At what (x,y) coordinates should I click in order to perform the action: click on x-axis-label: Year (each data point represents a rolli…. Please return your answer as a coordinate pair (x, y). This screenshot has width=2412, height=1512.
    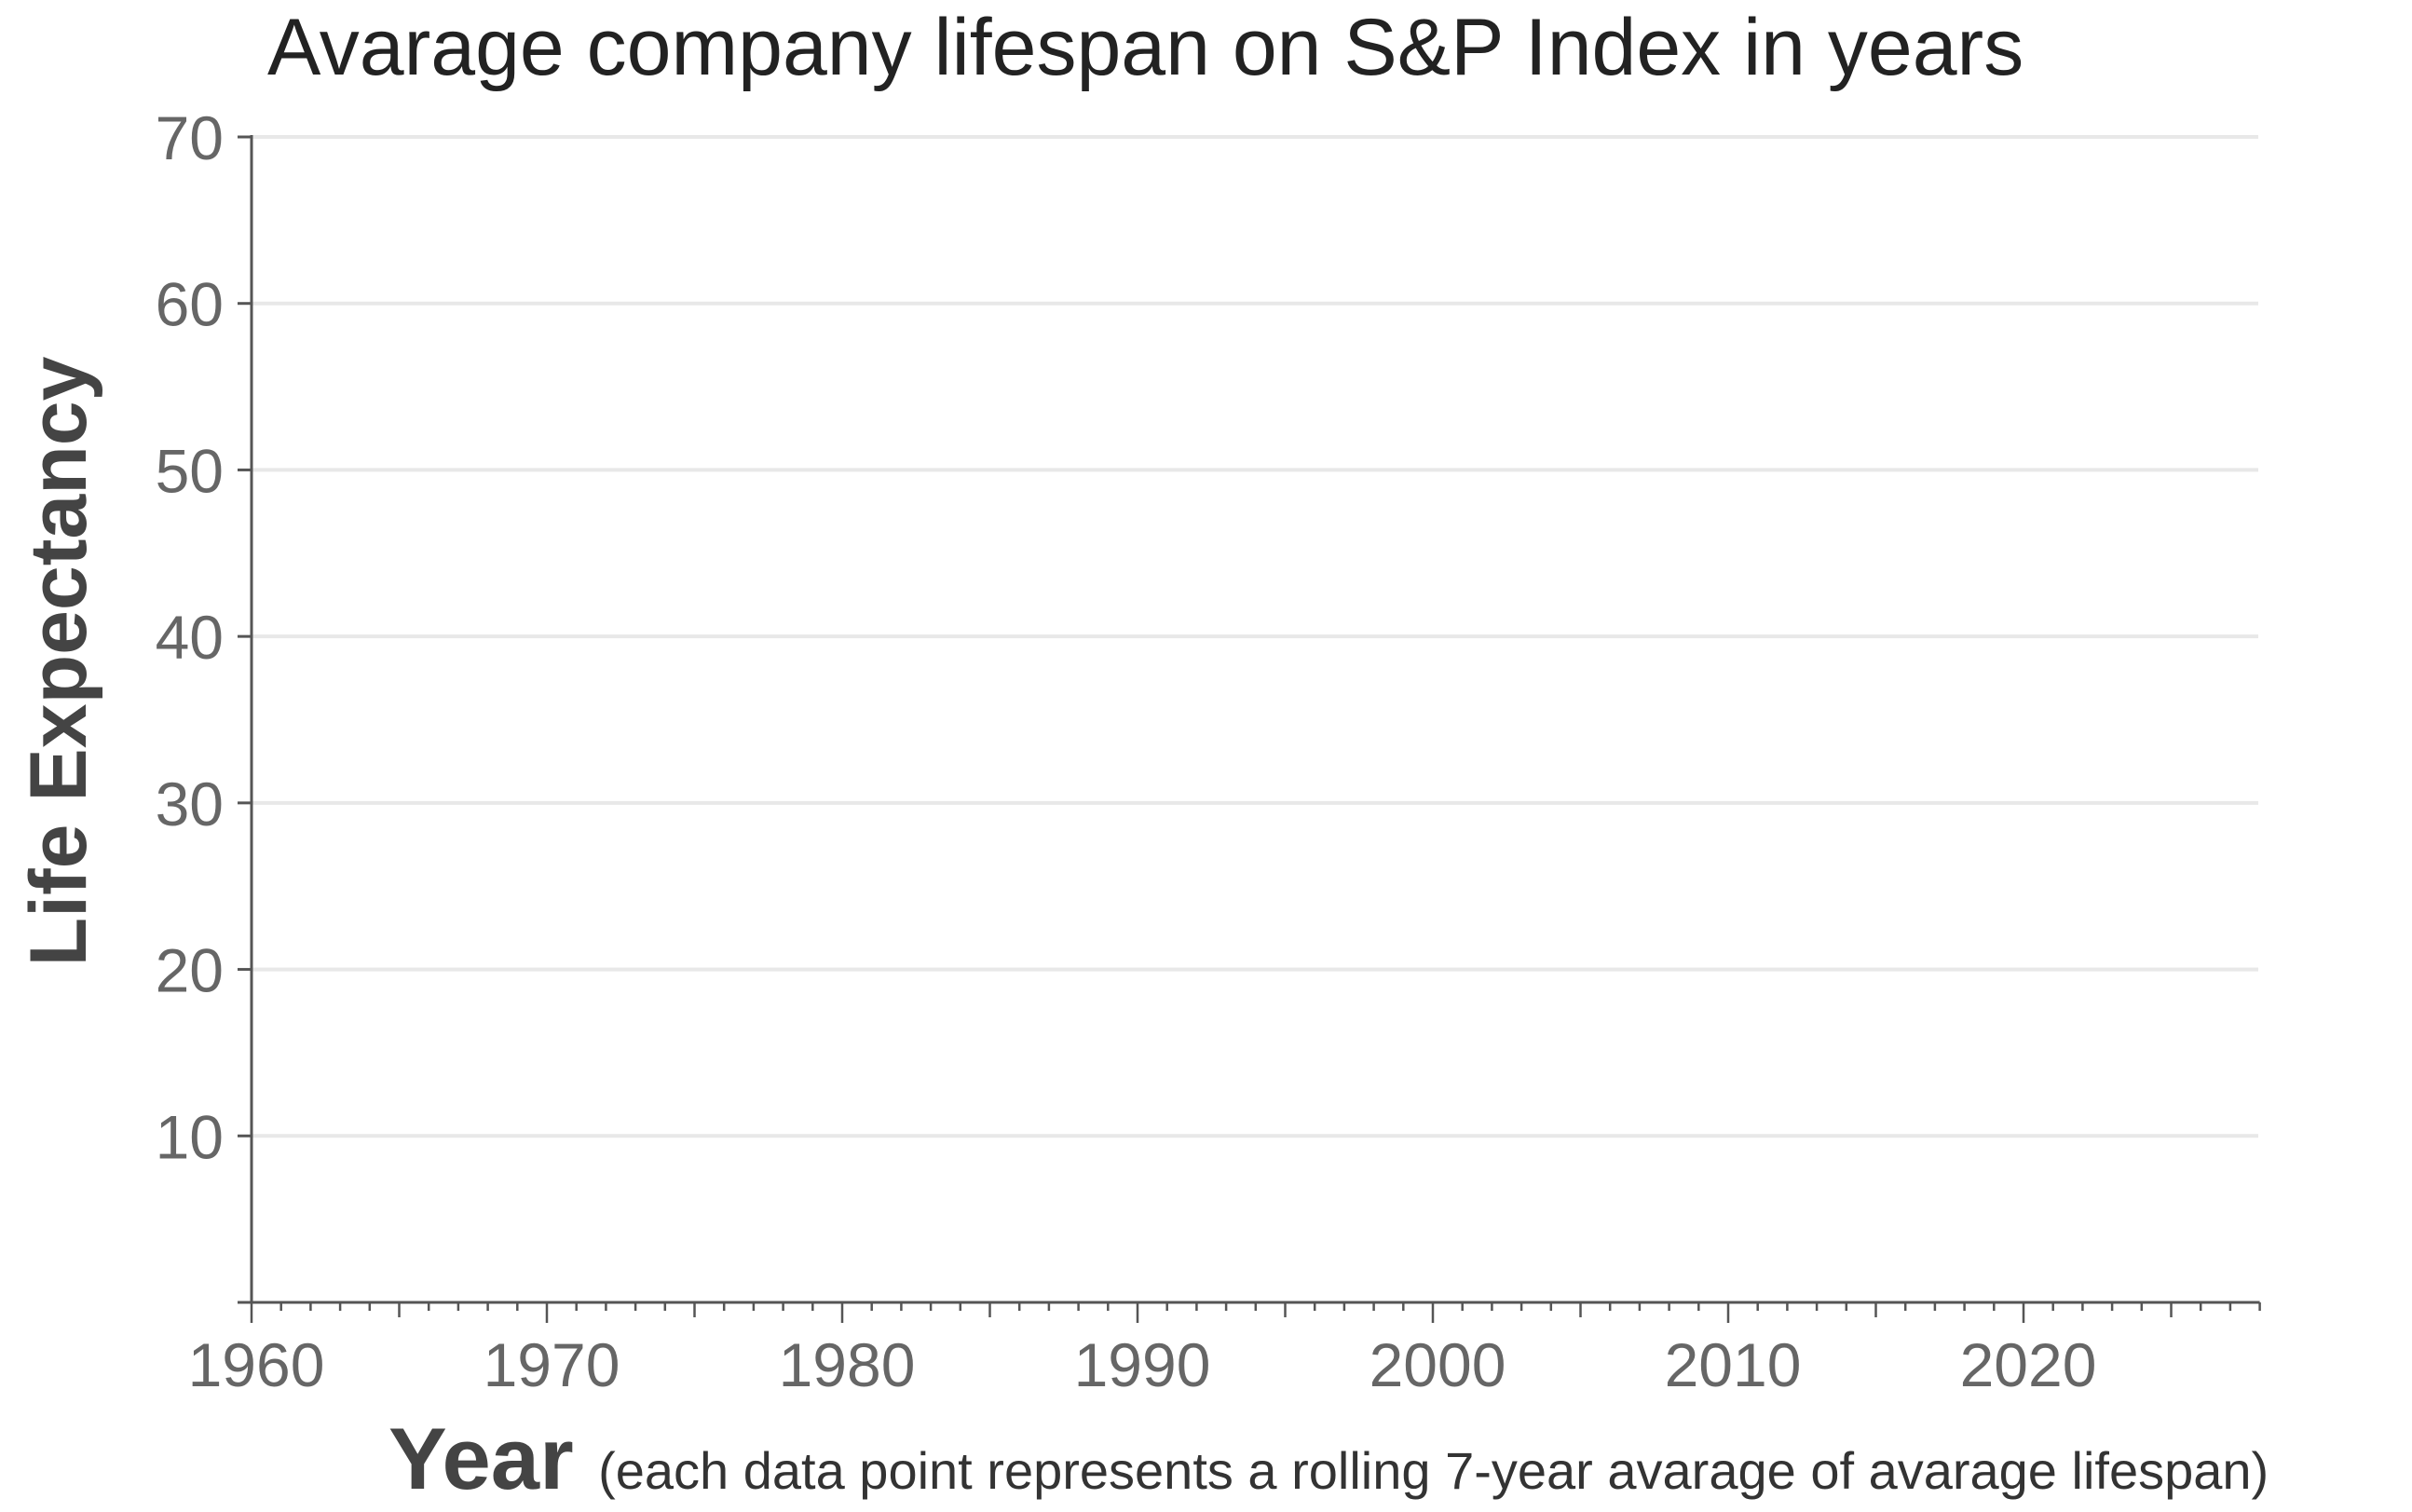
    Looking at the image, I should click on (1328, 1458).